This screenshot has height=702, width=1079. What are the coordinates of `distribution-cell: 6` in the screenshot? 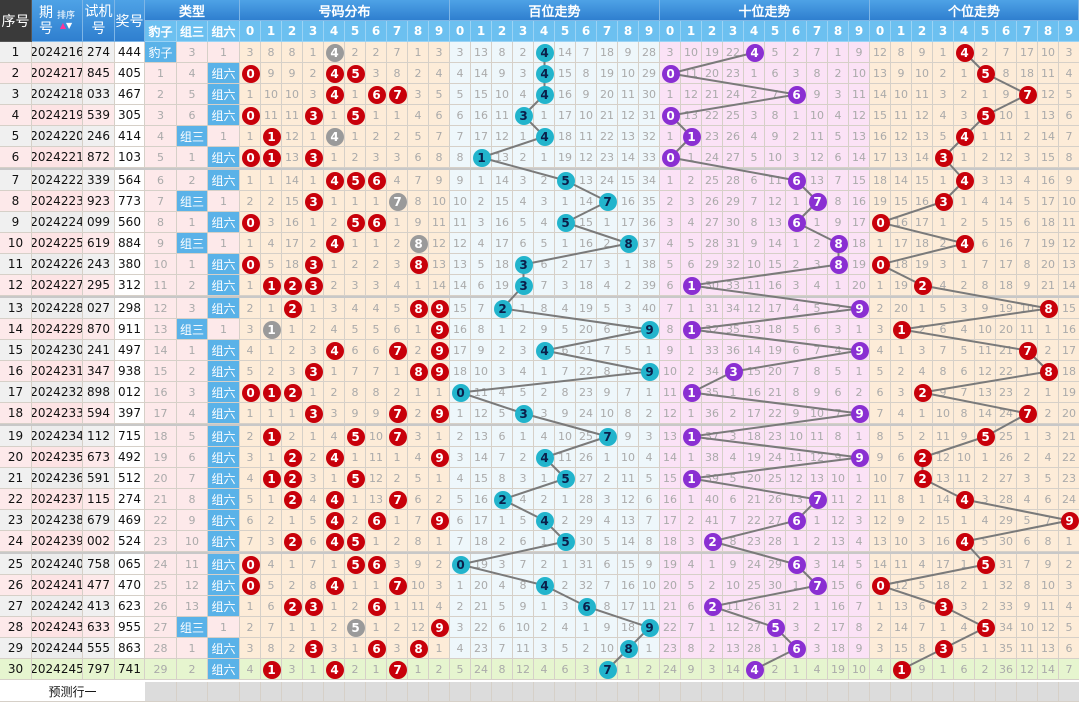 It's located at (250, 520).